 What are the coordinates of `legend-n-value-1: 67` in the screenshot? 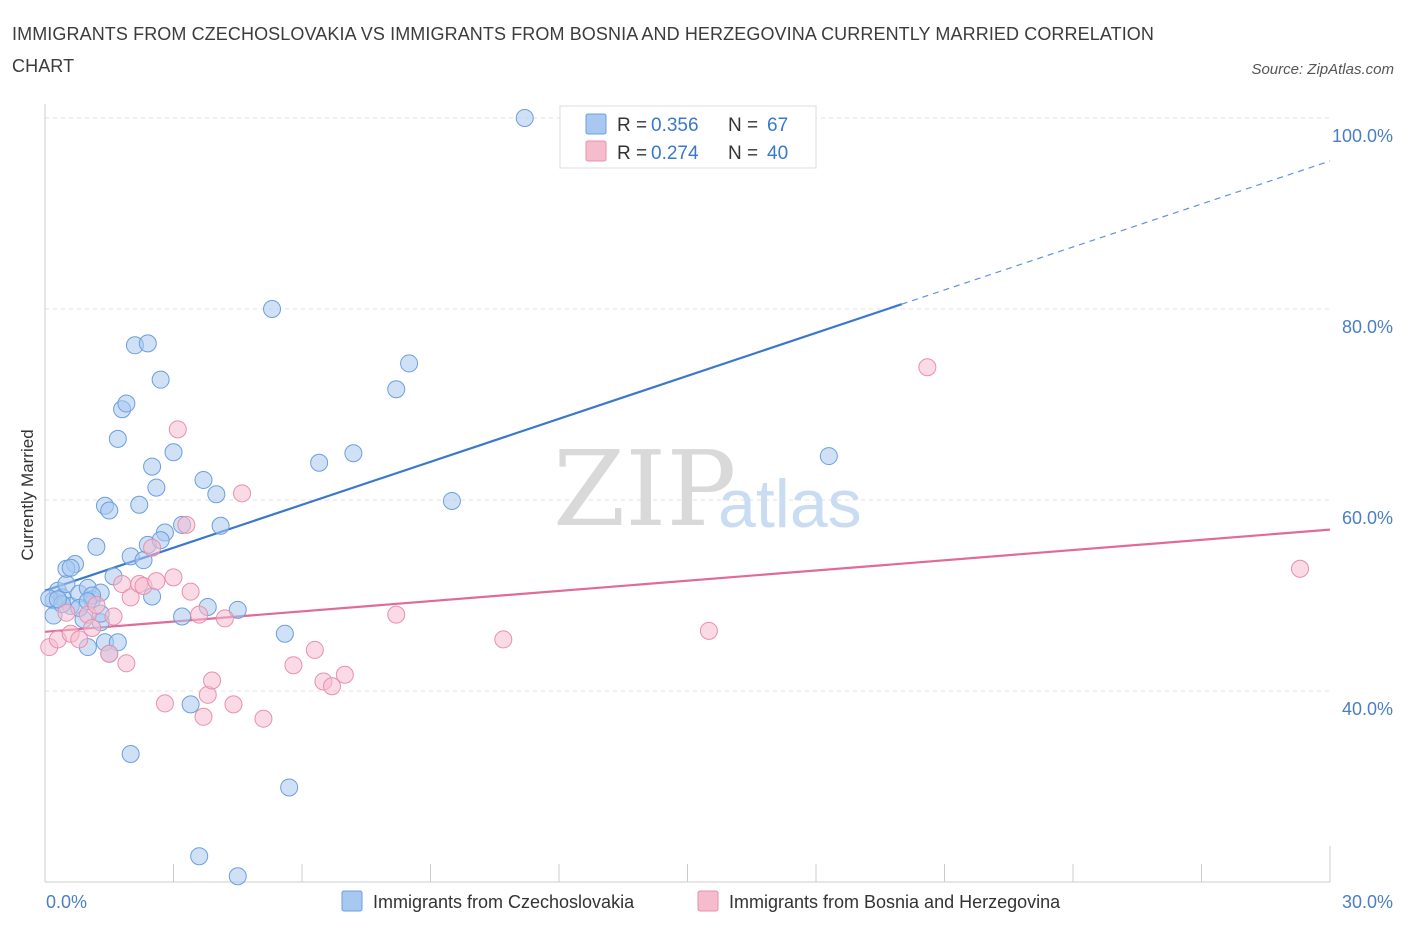 It's located at (777, 125).